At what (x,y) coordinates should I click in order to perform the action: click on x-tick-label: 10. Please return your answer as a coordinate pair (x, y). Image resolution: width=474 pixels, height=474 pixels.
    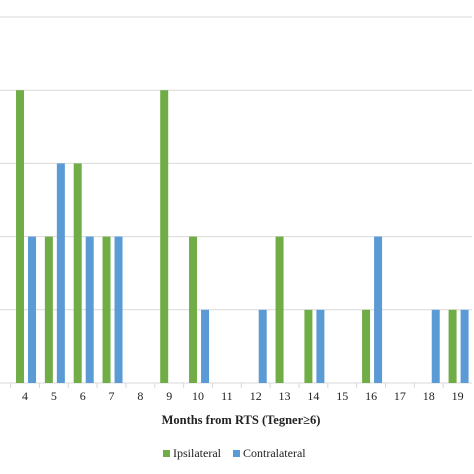
    Looking at the image, I should click on (198, 396).